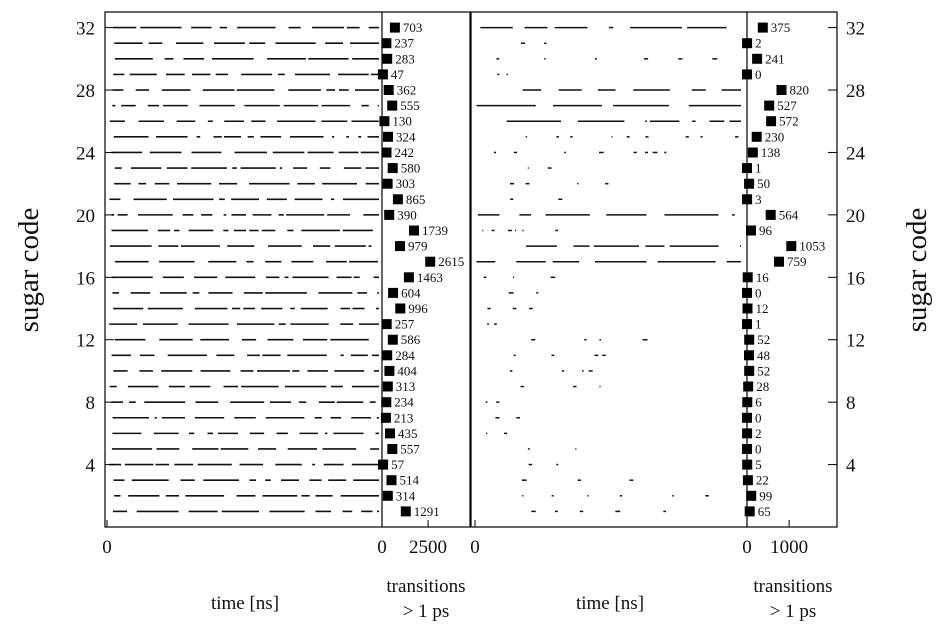 This screenshot has height=626, width=936. What do you see at coordinates (85, 29) in the screenshot?
I see `y-tick-label-left: 32` at bounding box center [85, 29].